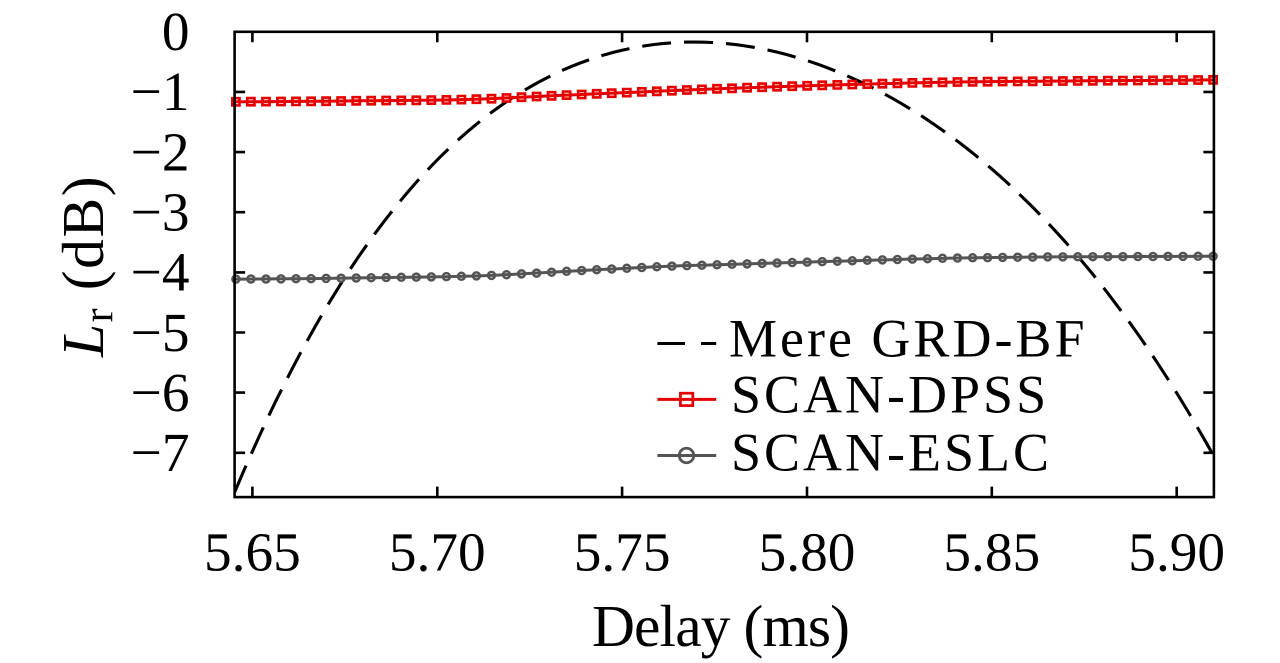 The height and width of the screenshot is (663, 1280). I want to click on svg-text: −3, so click(160, 212).